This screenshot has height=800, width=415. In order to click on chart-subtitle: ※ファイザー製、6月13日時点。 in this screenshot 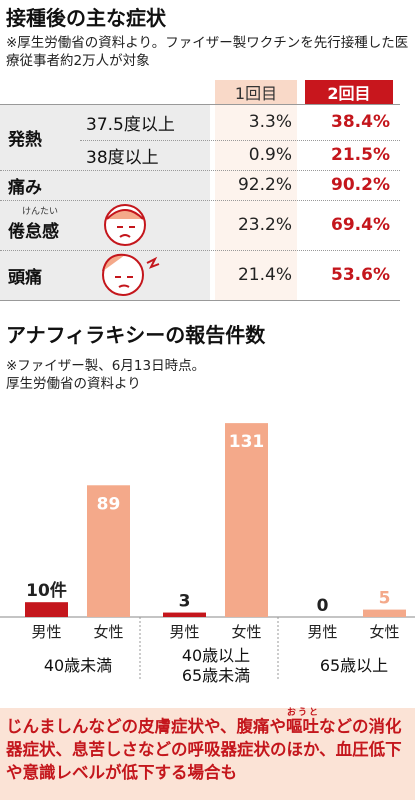, I will do `click(105, 366)`.